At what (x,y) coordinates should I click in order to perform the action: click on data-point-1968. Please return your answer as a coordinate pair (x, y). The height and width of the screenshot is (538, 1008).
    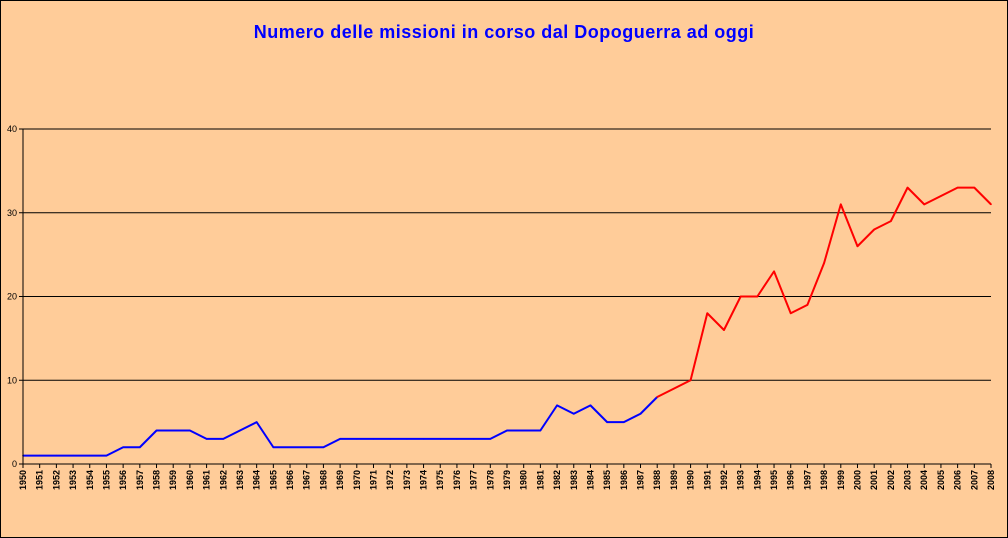
    Looking at the image, I should click on (323, 447).